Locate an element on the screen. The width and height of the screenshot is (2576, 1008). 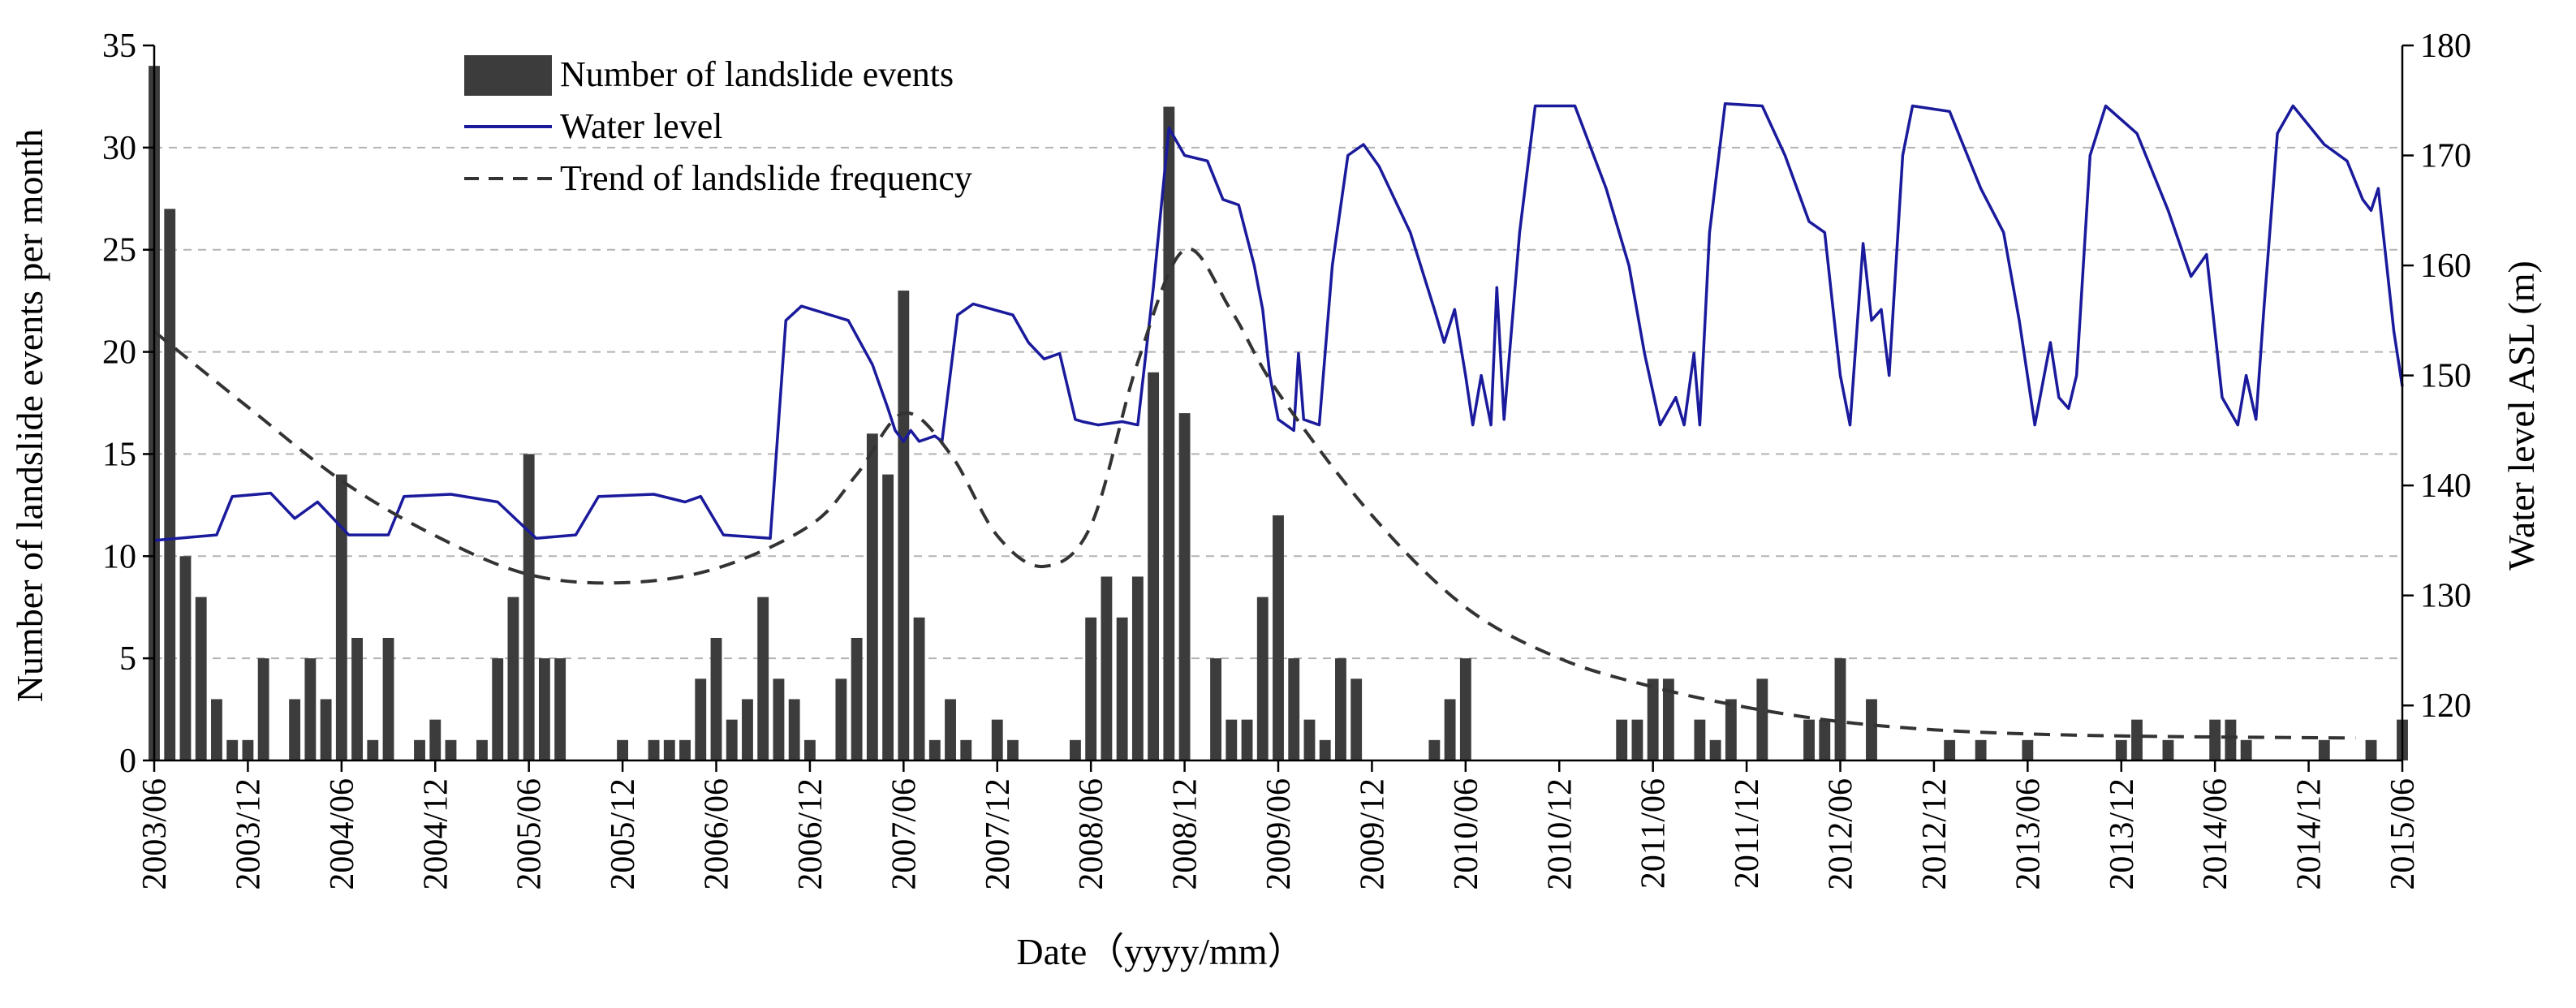
y-right-tick-label: 130 is located at coordinates (2446, 597).